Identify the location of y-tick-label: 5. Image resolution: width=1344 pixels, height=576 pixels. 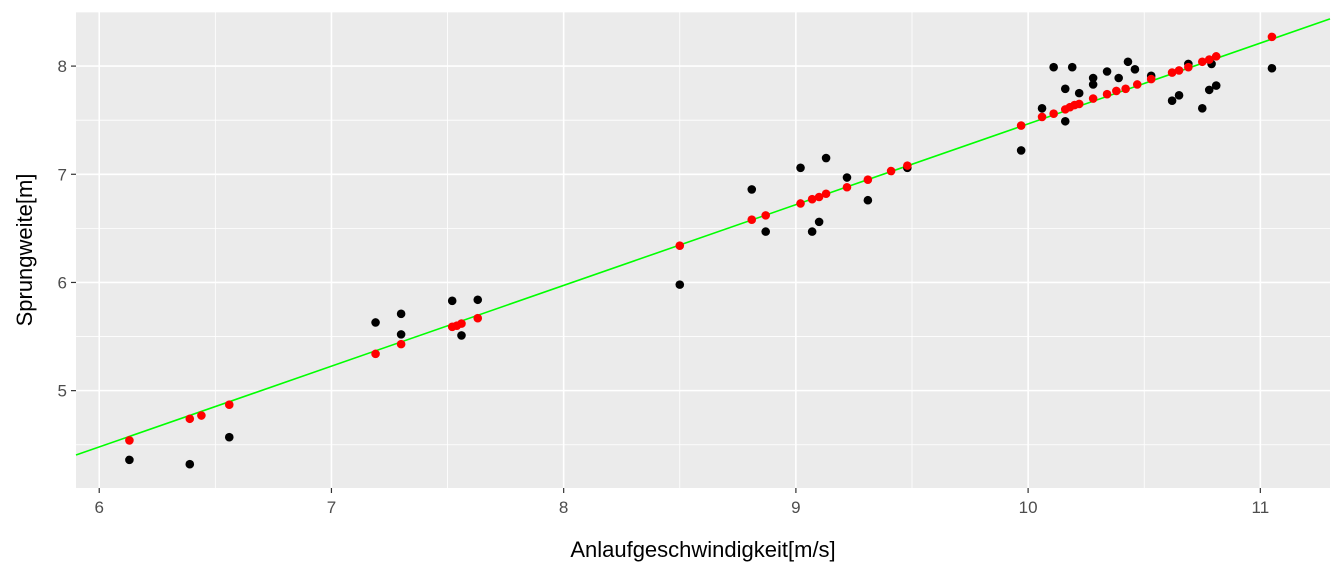
(62, 391).